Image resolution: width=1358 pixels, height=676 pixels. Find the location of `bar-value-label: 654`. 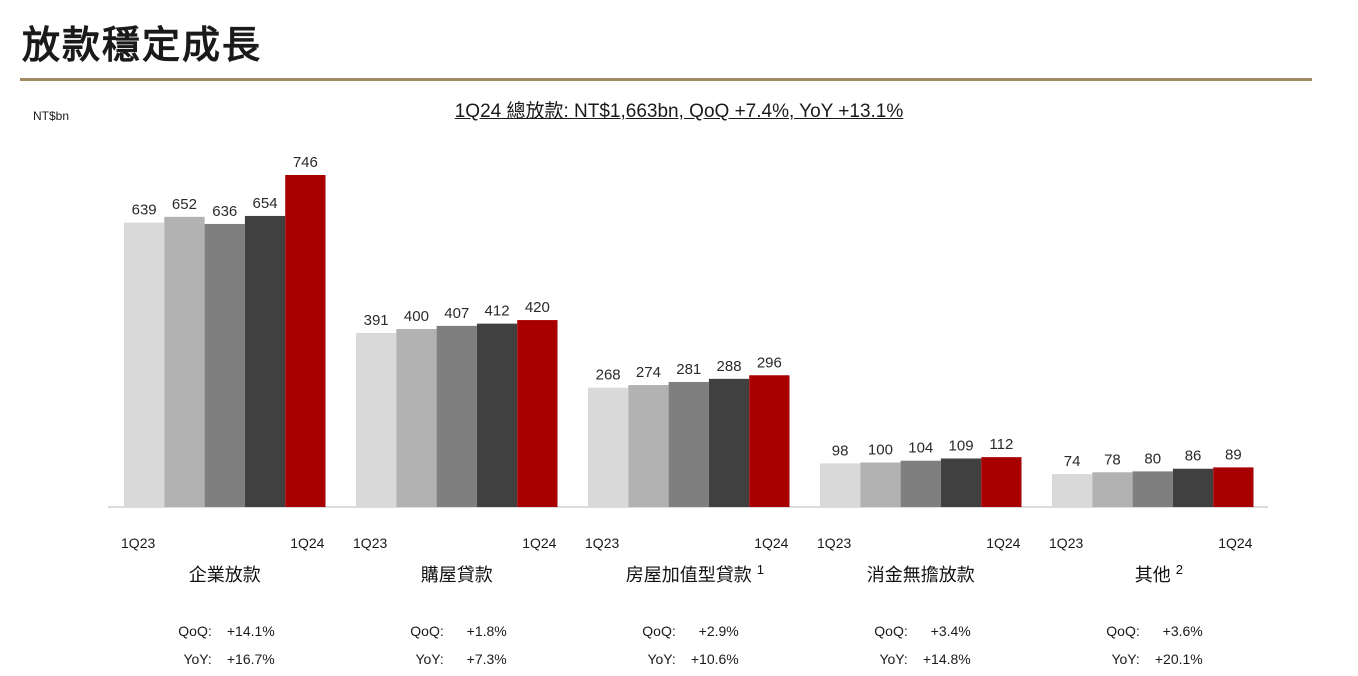

bar-value-label: 654 is located at coordinates (265, 203).